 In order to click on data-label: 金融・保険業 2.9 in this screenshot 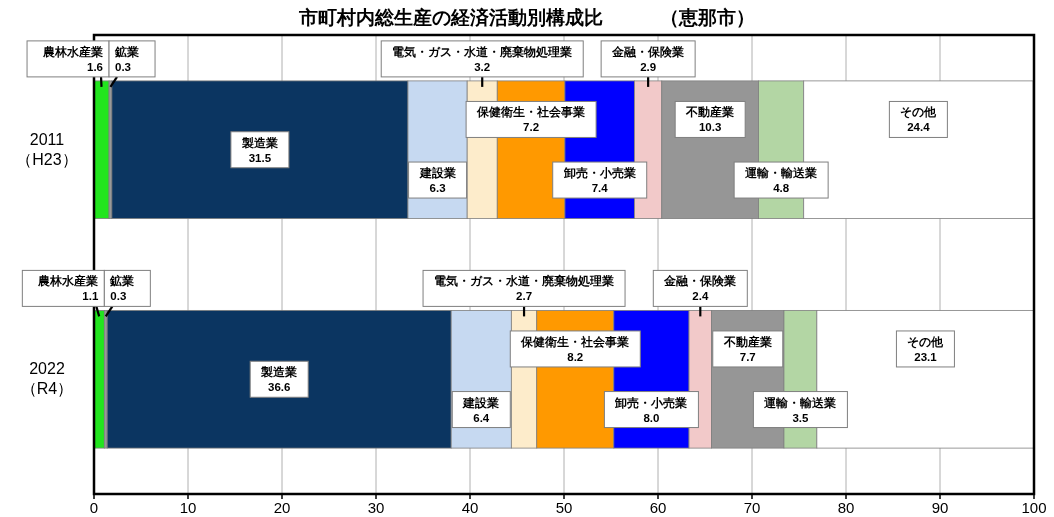, I will do `click(648, 63)`.